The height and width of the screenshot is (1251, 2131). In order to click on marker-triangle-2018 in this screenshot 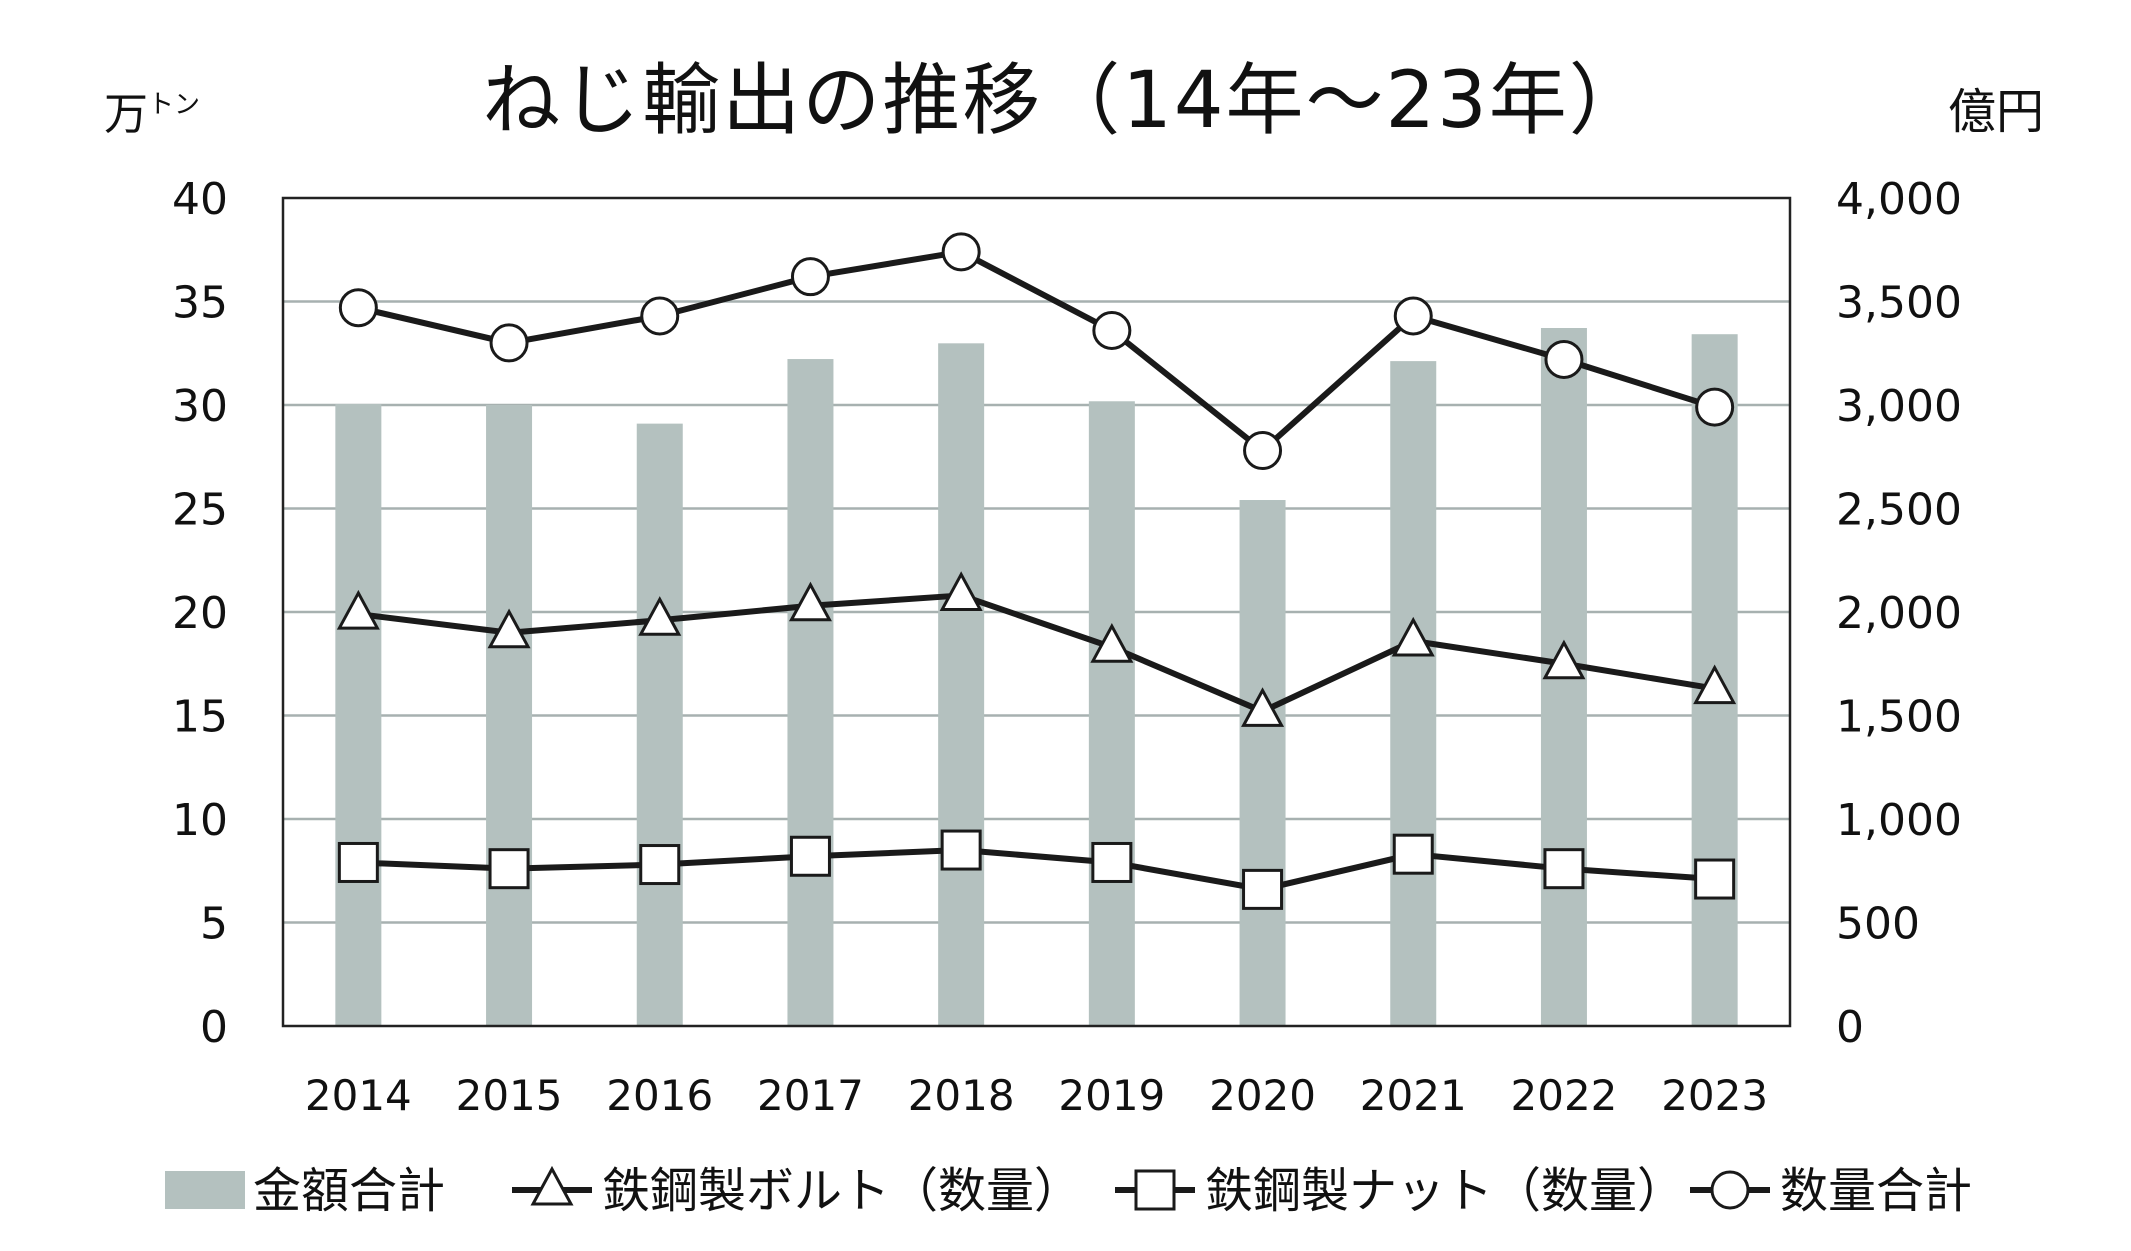, I will do `click(961, 591)`.